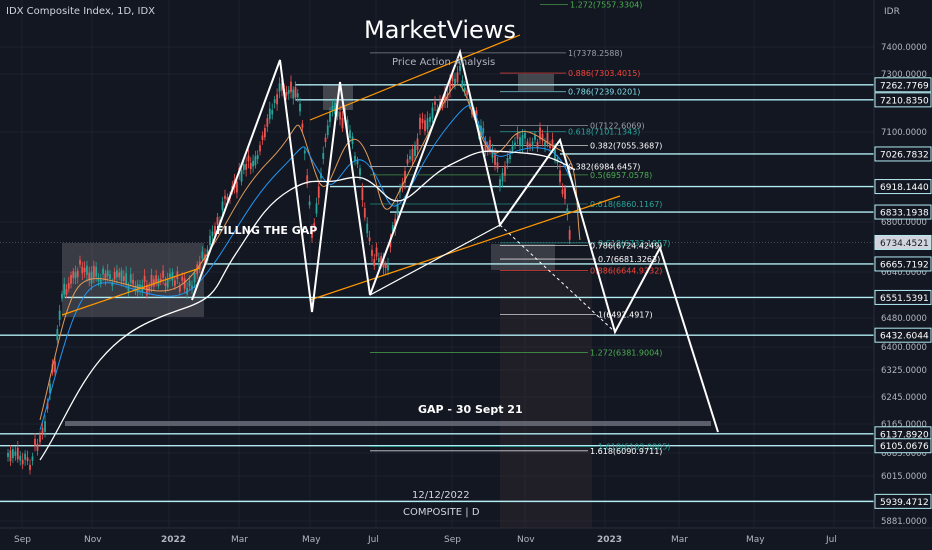 The width and height of the screenshot is (932, 550). Describe the element at coordinates (609, 540) in the screenshot. I see `x-tick-label: 2023` at that location.